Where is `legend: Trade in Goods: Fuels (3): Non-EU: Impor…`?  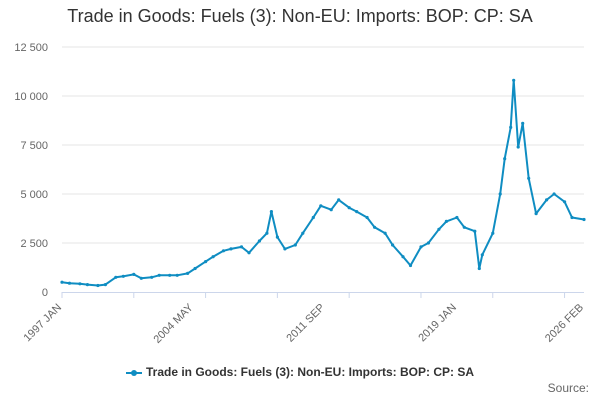 legend: Trade in Goods: Fuels (3): Non-EU: Impor… is located at coordinates (300, 372).